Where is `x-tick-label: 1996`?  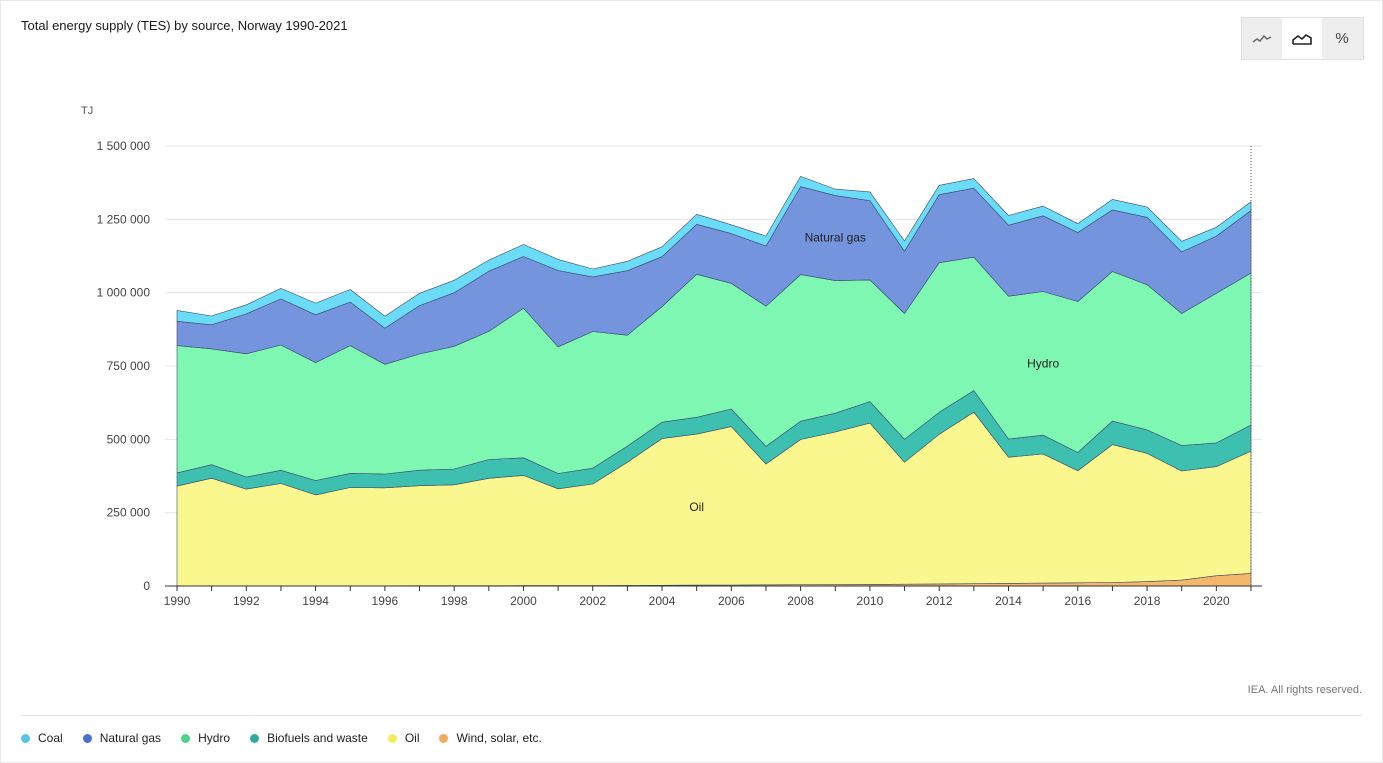 x-tick-label: 1996 is located at coordinates (385, 601).